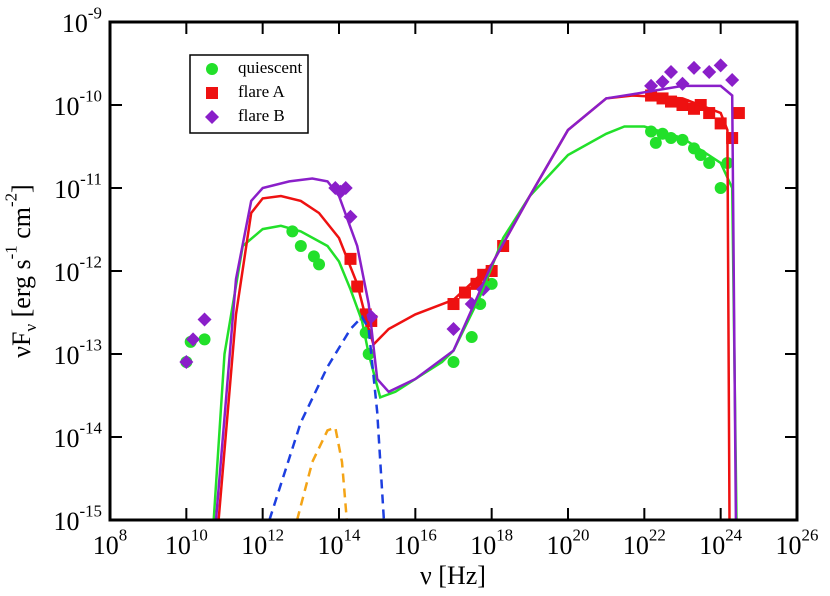  I want to click on x-tick-label: 1022​, so click(644, 542).